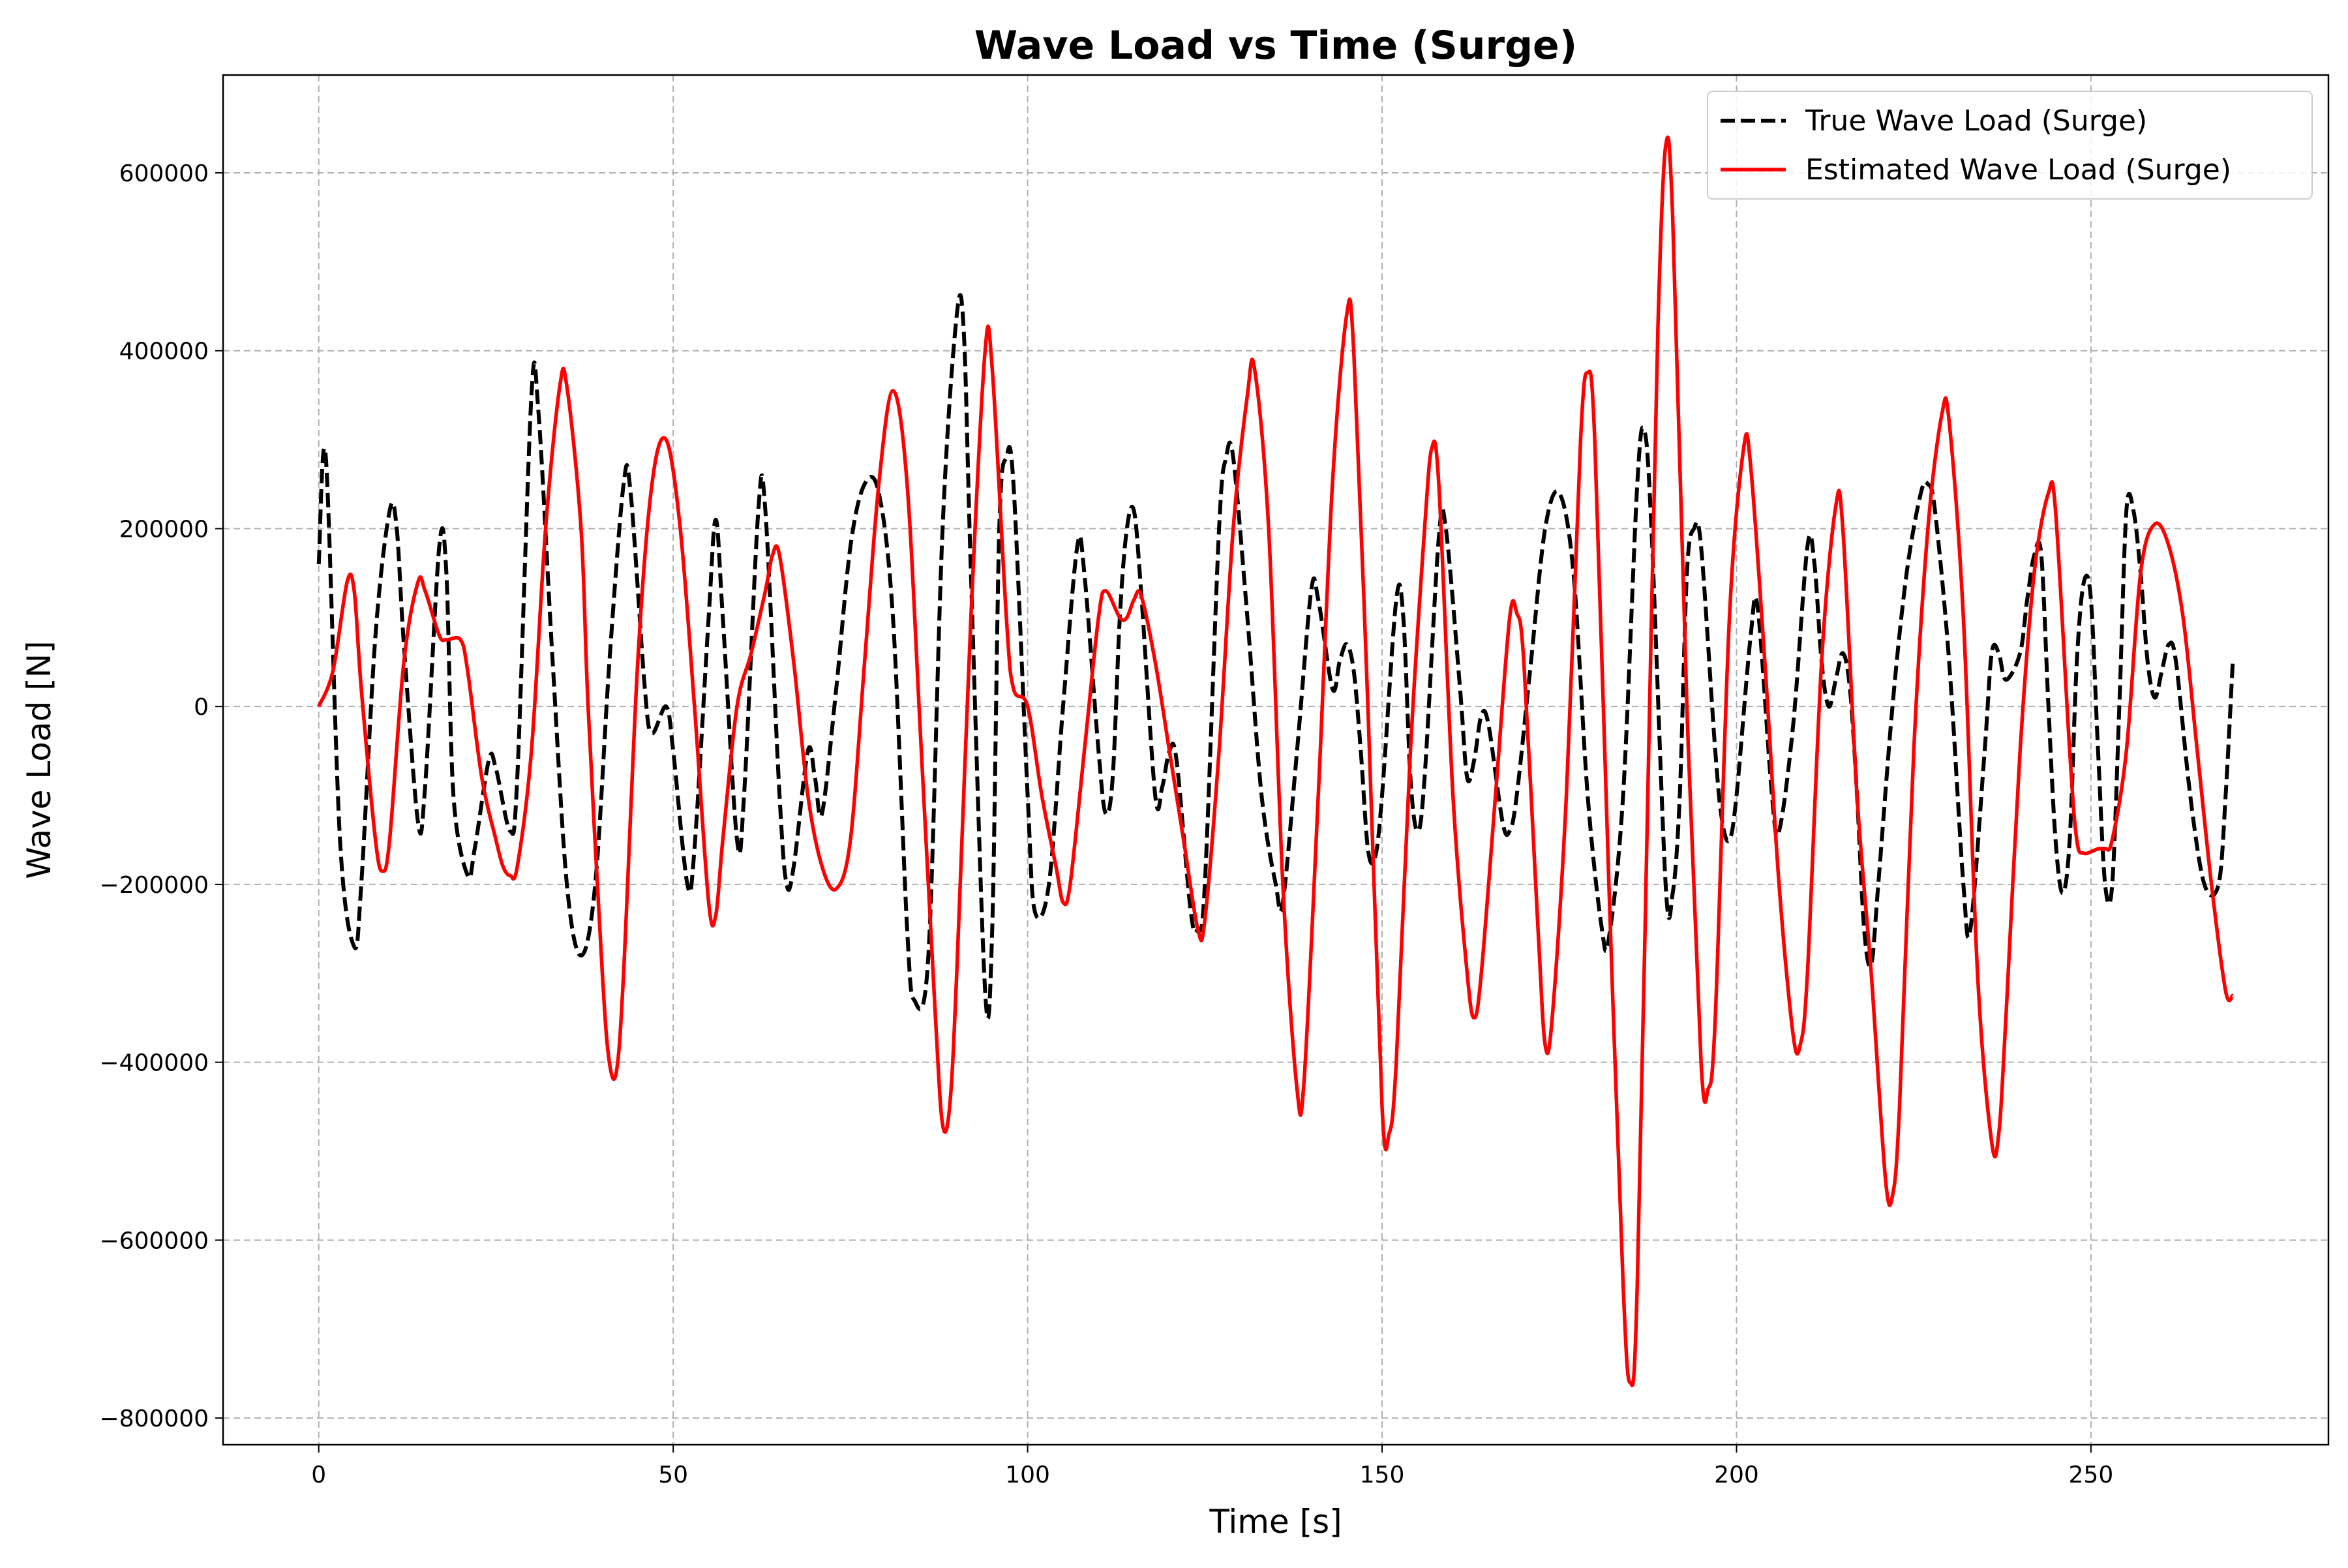  Describe the element at coordinates (164, 352) in the screenshot. I see `y-tick-label: 400000` at that location.